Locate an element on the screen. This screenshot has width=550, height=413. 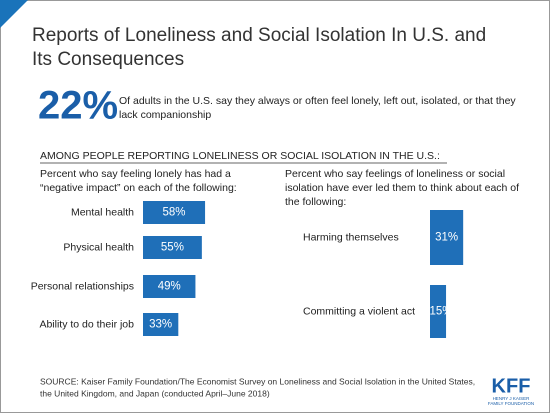
value-label: 49% is located at coordinates (169, 287).